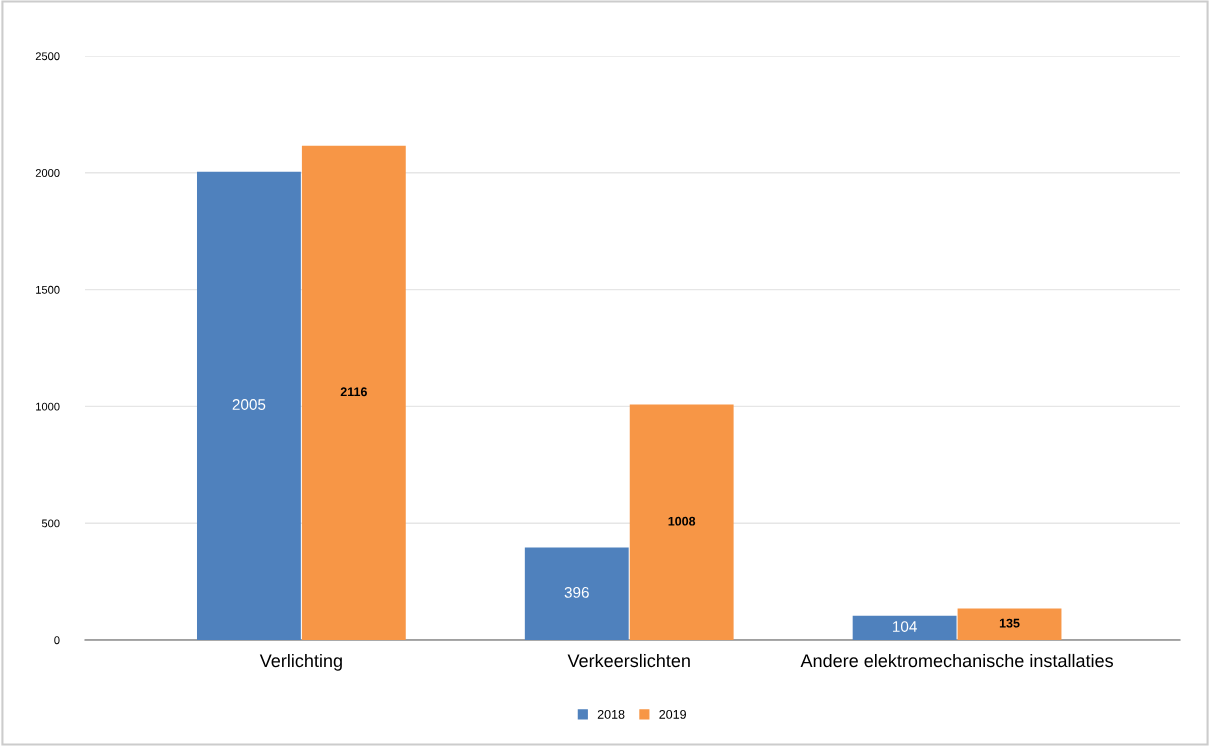 The image size is (1210, 746). I want to click on data-label: 2116, so click(353, 392).